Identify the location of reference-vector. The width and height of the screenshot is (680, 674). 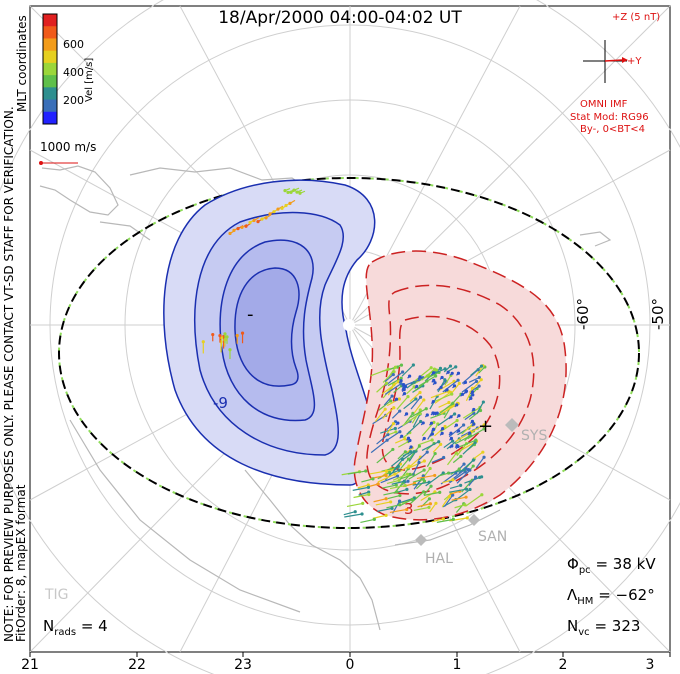
(58, 163).